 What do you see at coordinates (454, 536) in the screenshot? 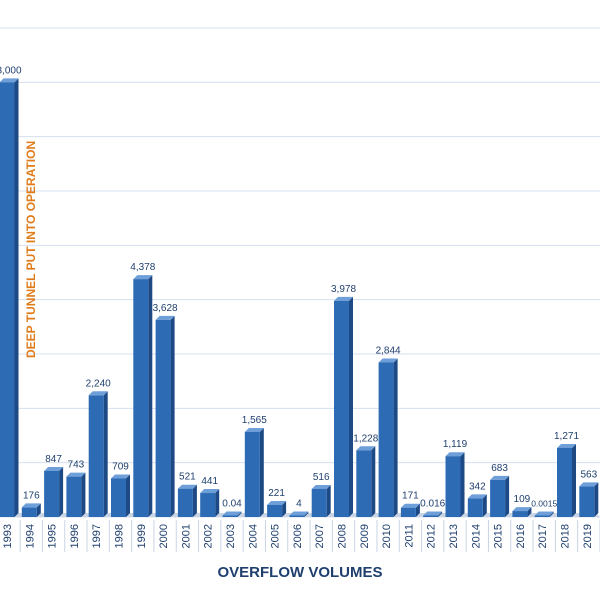
I see `x-tick-label: 2013` at bounding box center [454, 536].